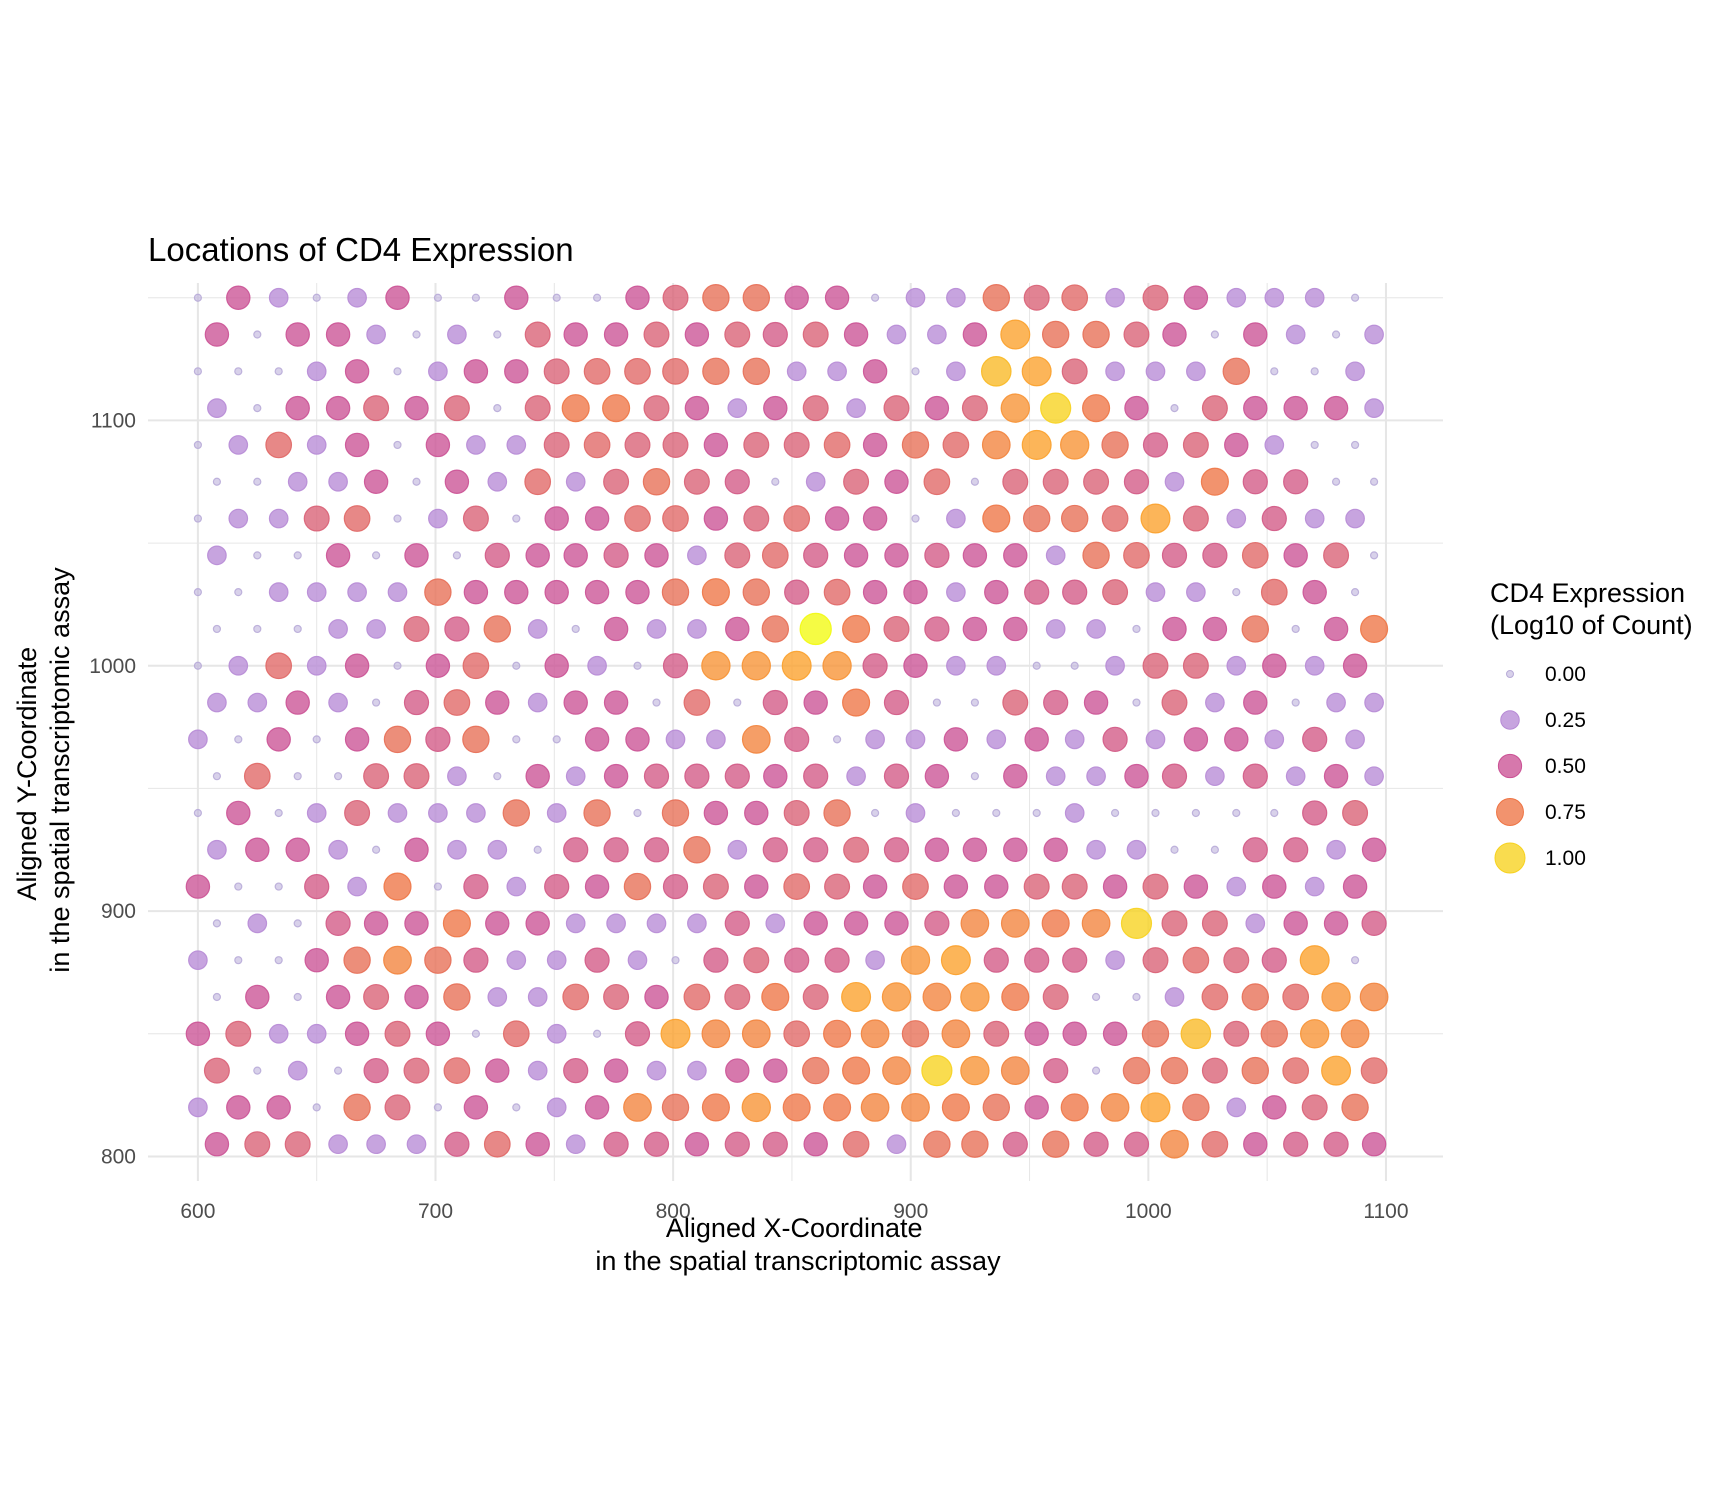 The image size is (1726, 1502). I want to click on legend-swatch, so click(1510, 720).